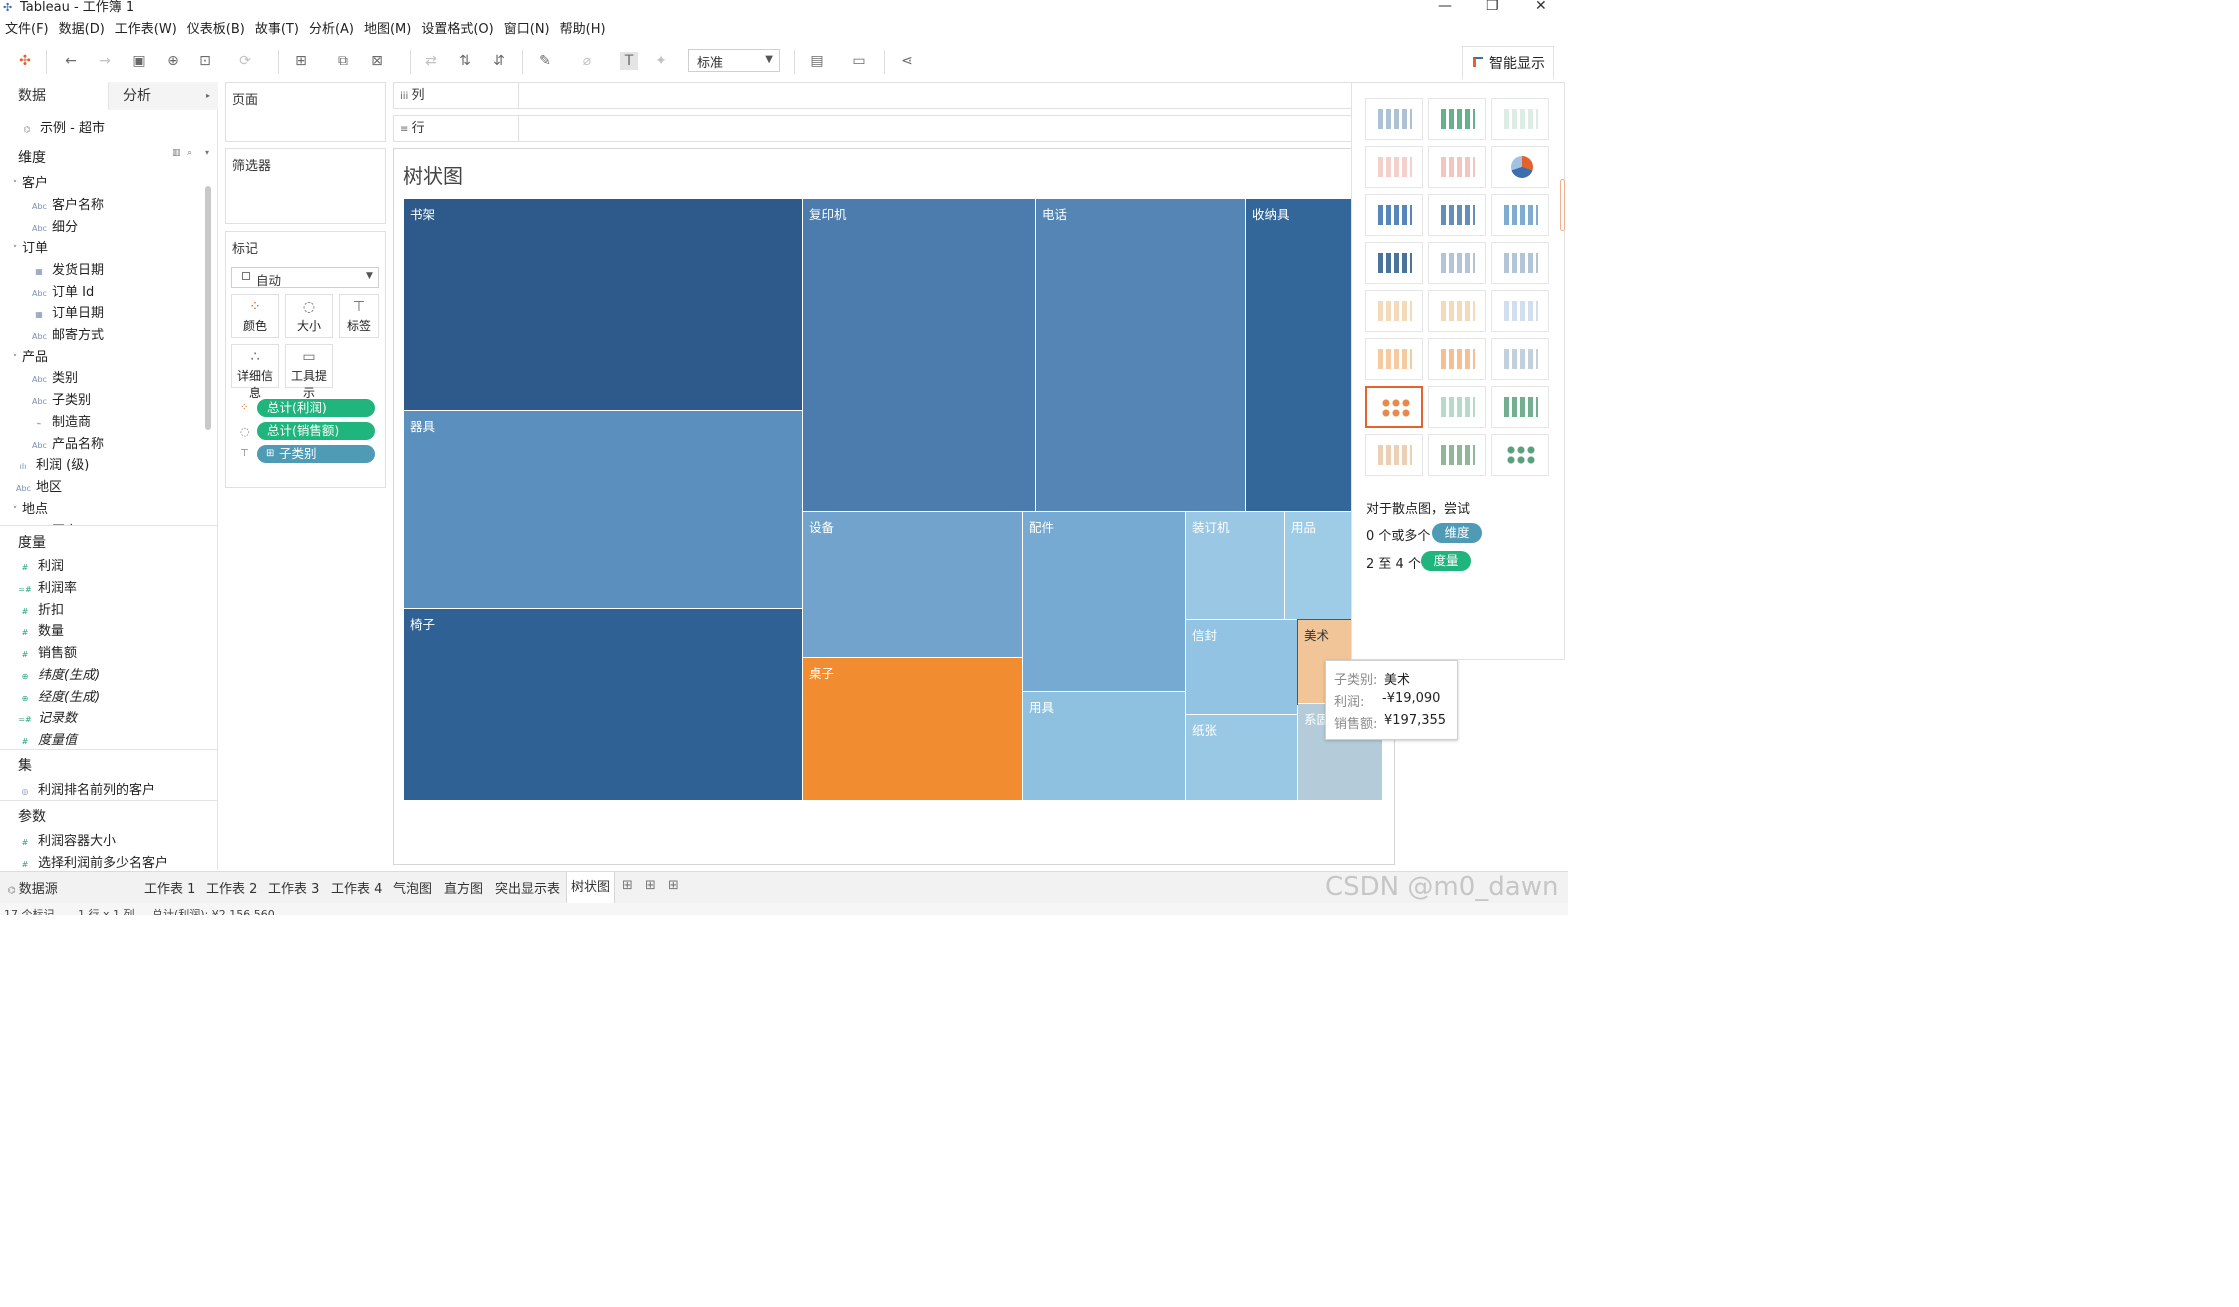 This screenshot has width=2239, height=1307. What do you see at coordinates (526, 29) in the screenshot?
I see `menu-window: 窗口(N)` at bounding box center [526, 29].